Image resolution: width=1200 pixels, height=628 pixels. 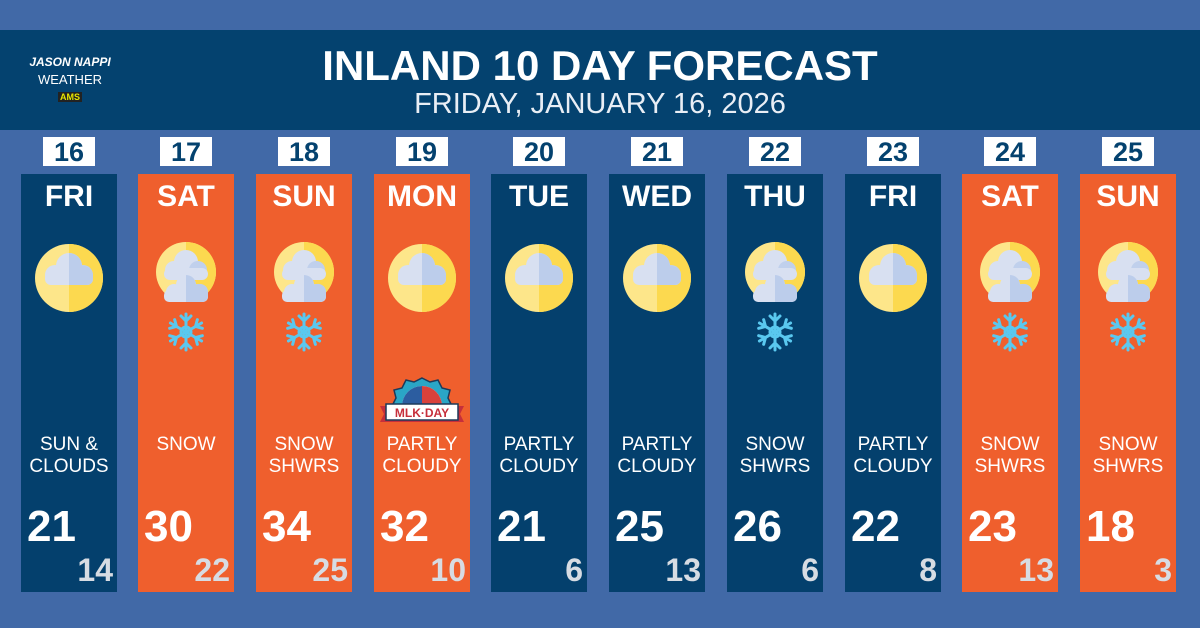 I want to click on date-label: 22, so click(x=775, y=152).